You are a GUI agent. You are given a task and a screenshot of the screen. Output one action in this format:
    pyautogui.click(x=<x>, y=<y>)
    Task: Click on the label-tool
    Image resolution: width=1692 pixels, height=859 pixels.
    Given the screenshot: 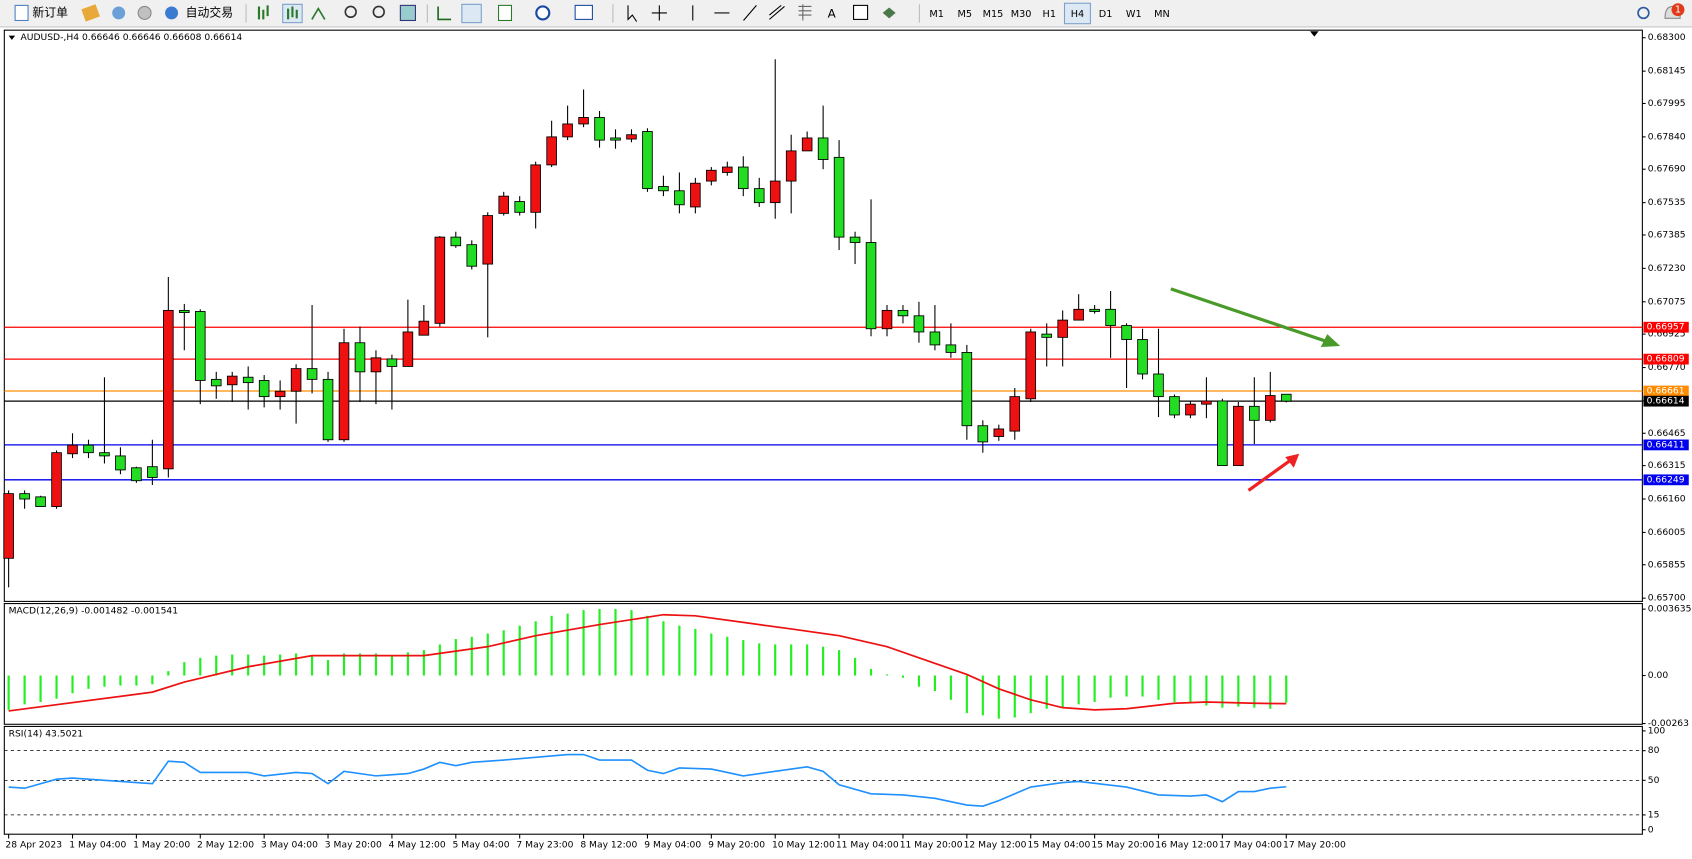 What is the action you would take?
    pyautogui.click(x=861, y=12)
    